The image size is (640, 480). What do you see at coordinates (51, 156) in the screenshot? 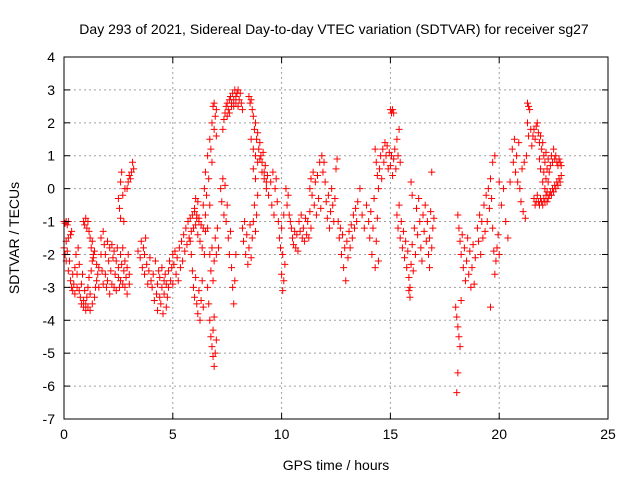
I see `y-tick-label: 1` at bounding box center [51, 156].